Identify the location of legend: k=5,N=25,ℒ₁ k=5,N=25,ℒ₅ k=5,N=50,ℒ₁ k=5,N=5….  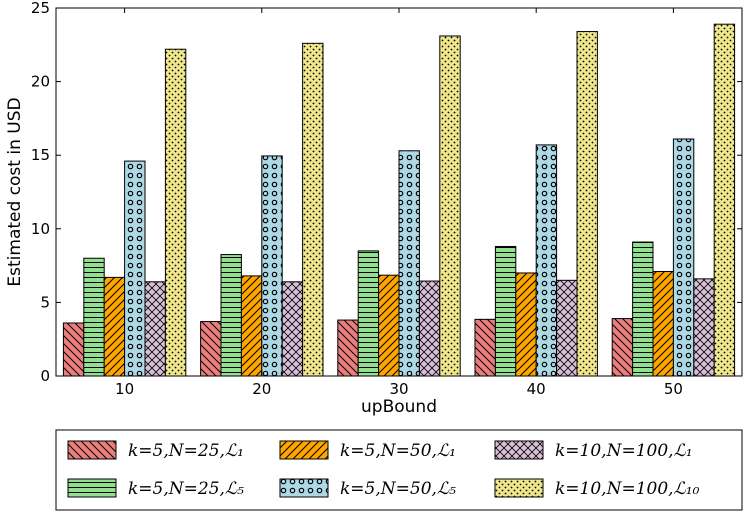
(399, 470).